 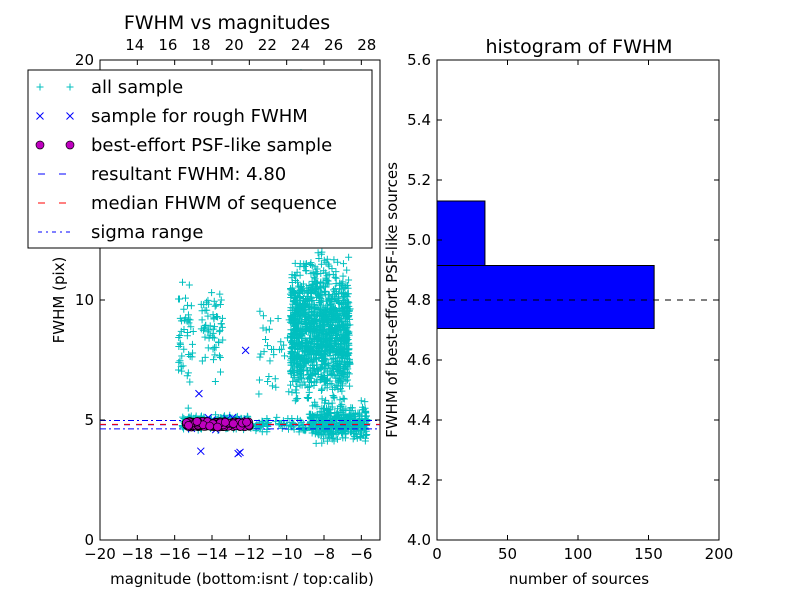 I want to click on y-tick-label: 5.4, so click(x=419, y=120).